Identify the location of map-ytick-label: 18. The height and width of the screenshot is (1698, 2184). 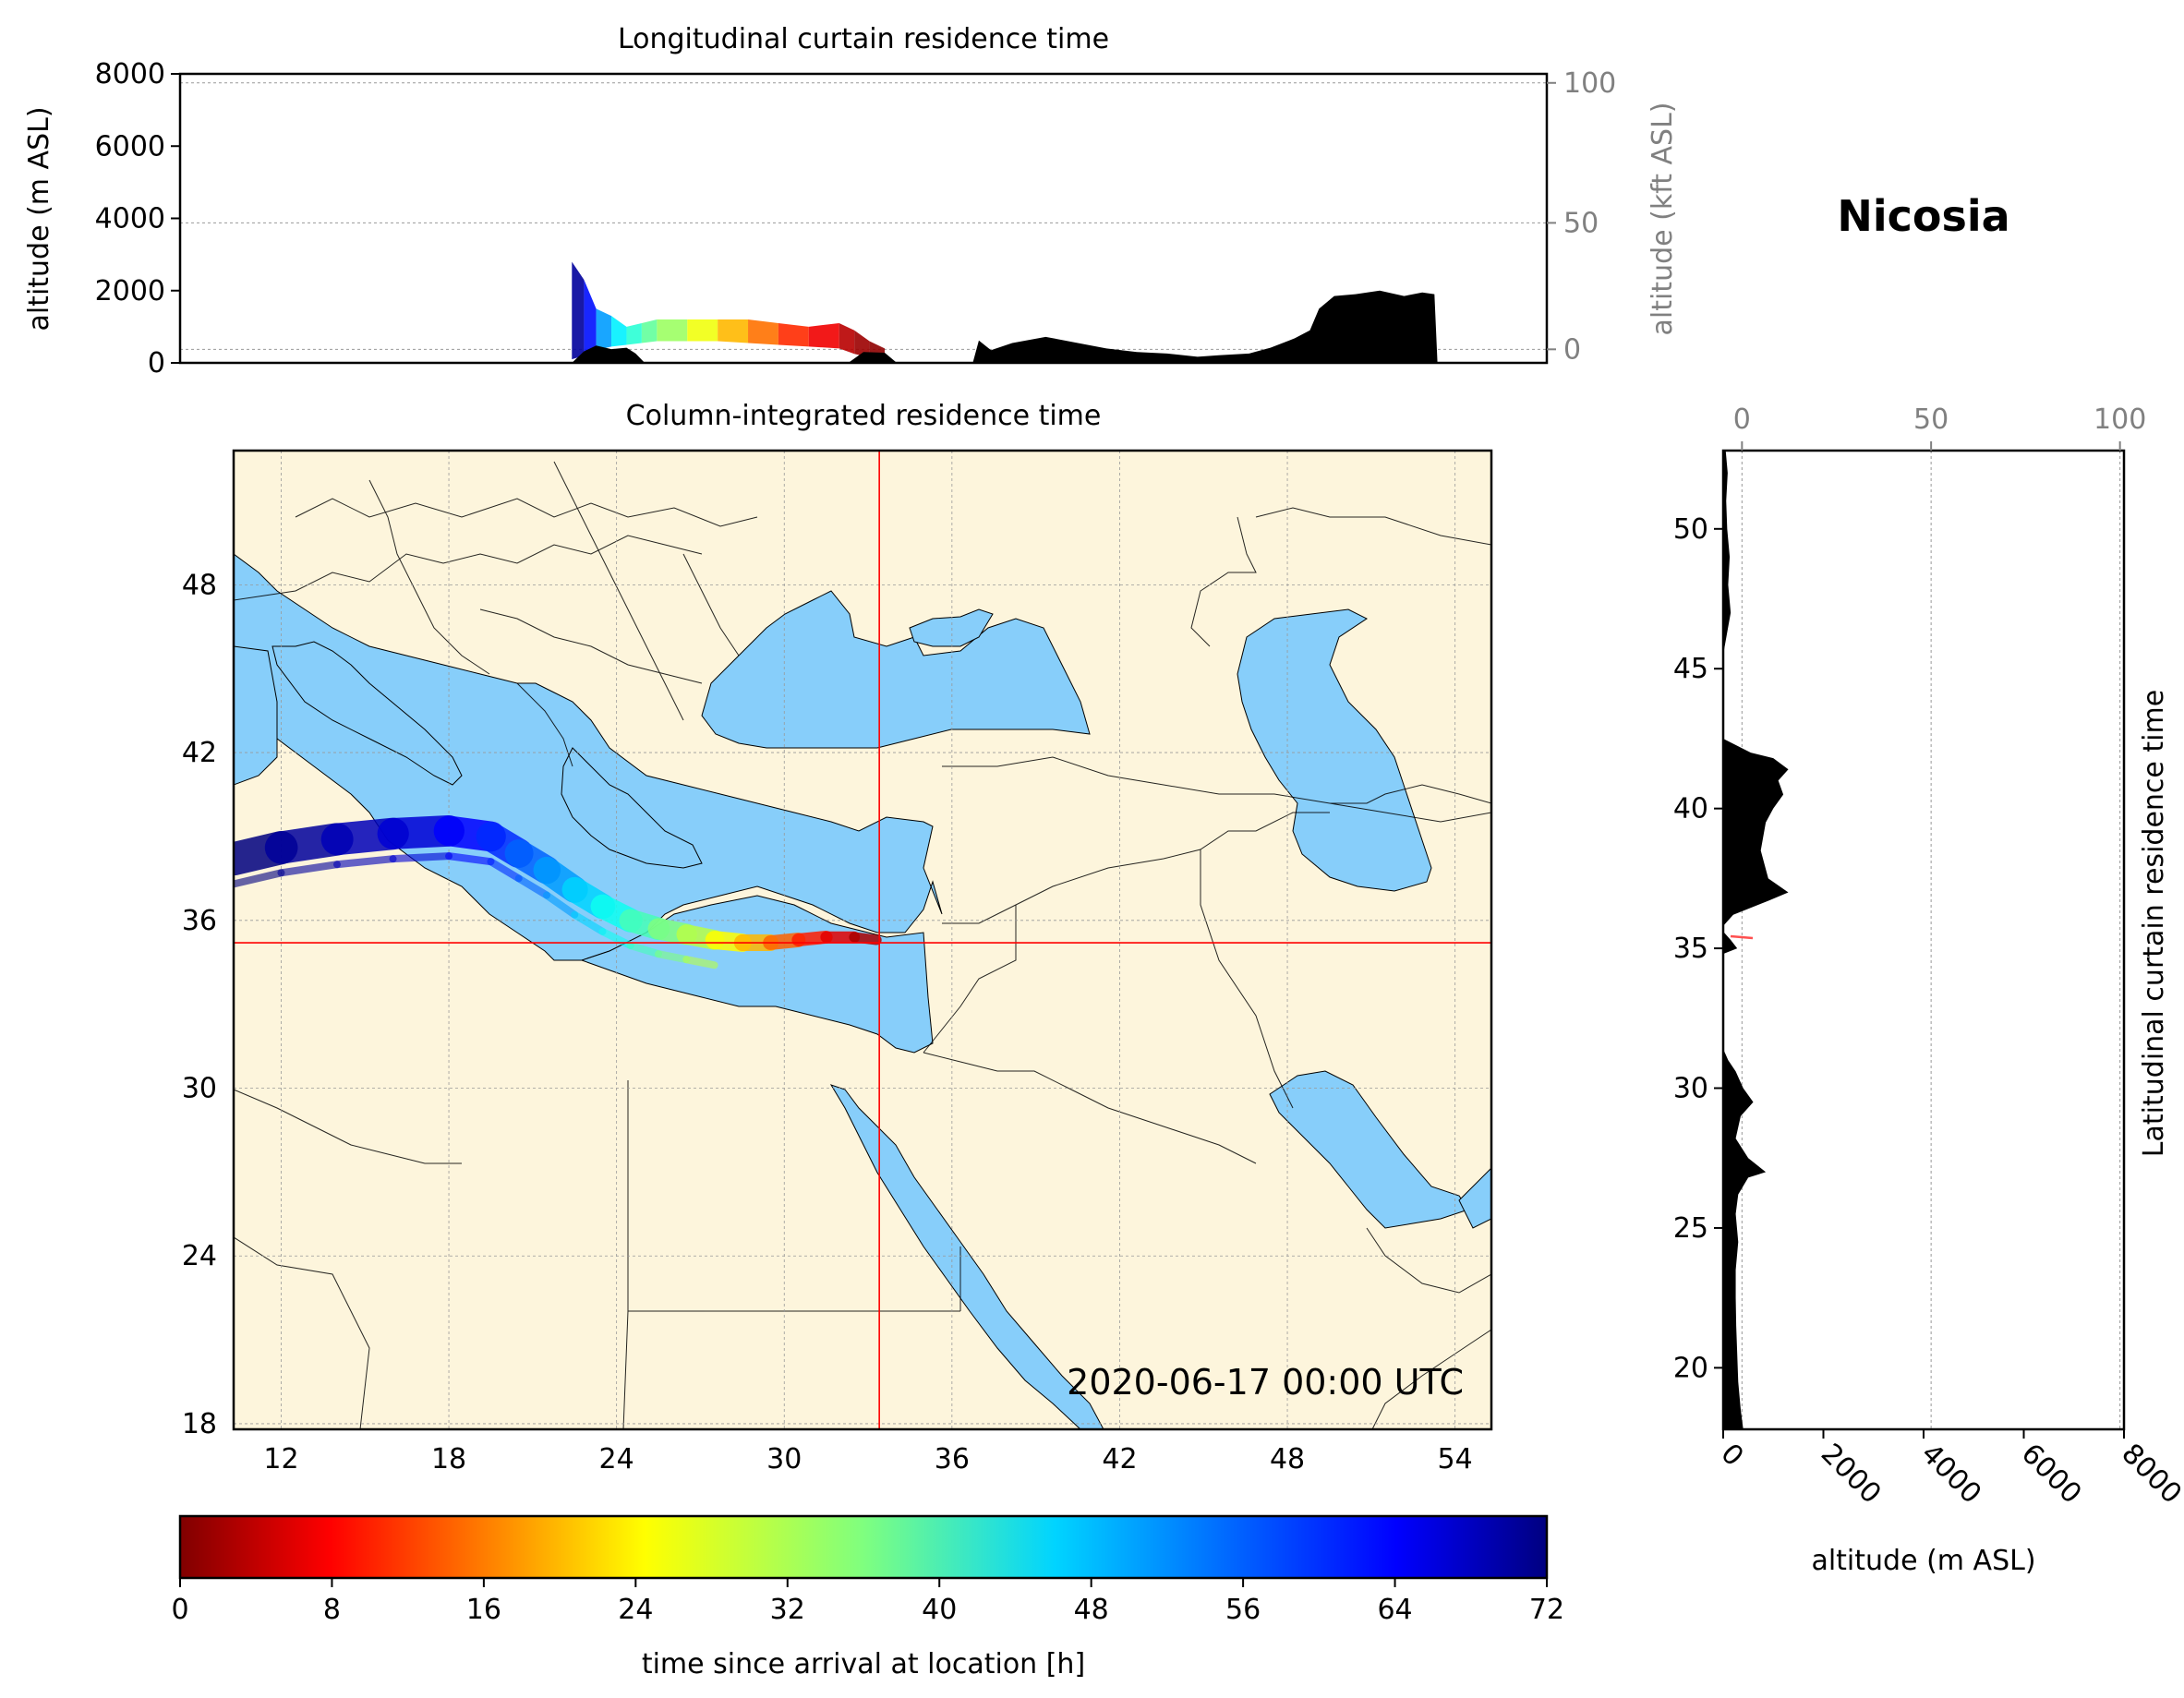
(199, 1424).